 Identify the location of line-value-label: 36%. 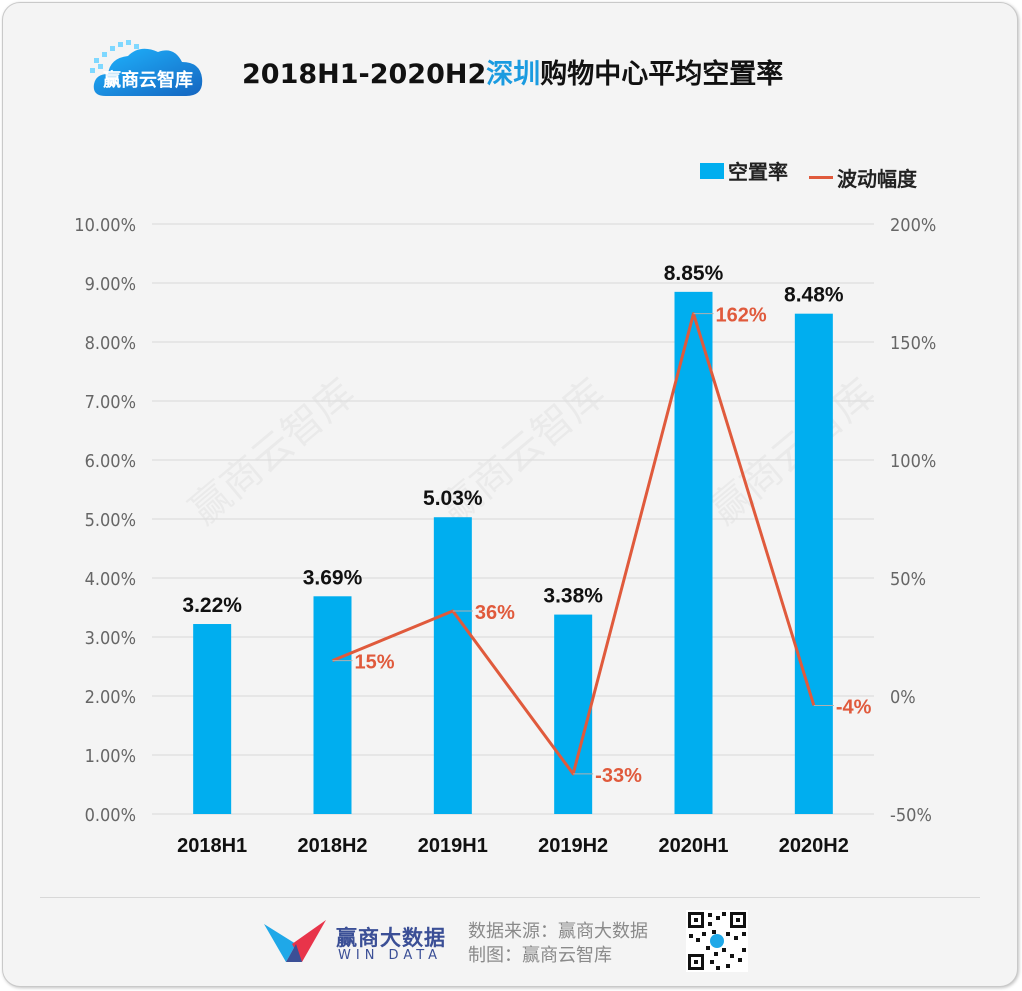
(495, 613).